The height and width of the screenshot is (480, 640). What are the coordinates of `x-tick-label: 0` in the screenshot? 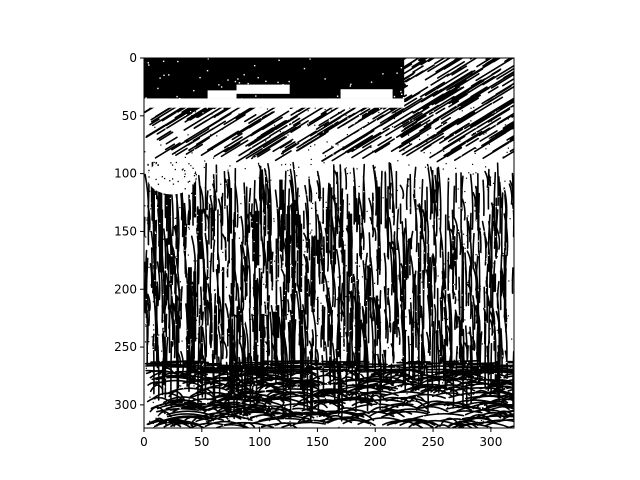 It's located at (144, 442).